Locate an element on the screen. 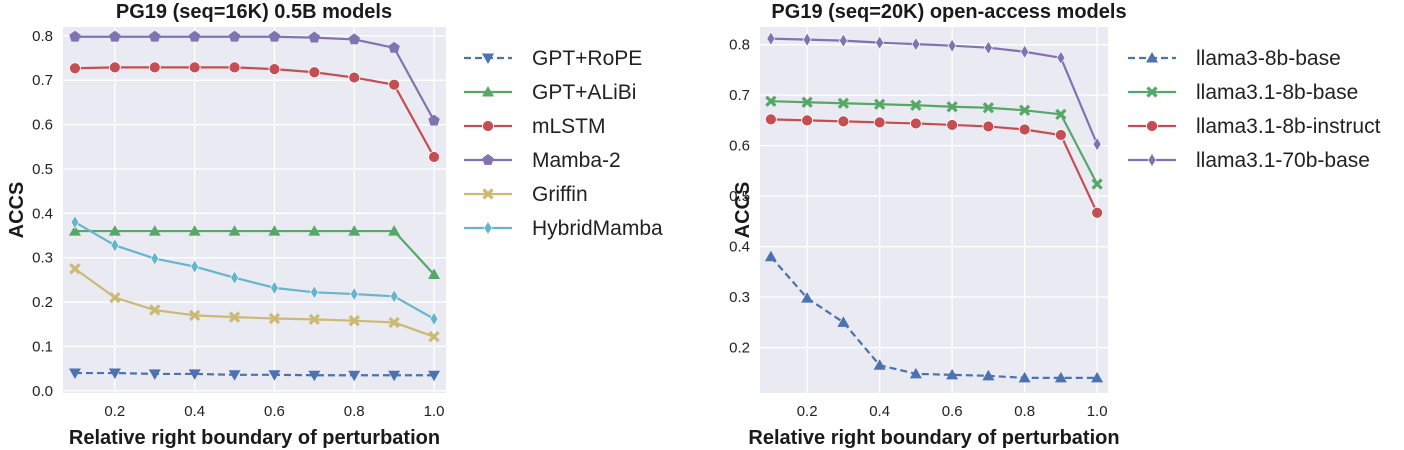  chart-2-y-tick-label: 0.5 is located at coordinates (739, 196).